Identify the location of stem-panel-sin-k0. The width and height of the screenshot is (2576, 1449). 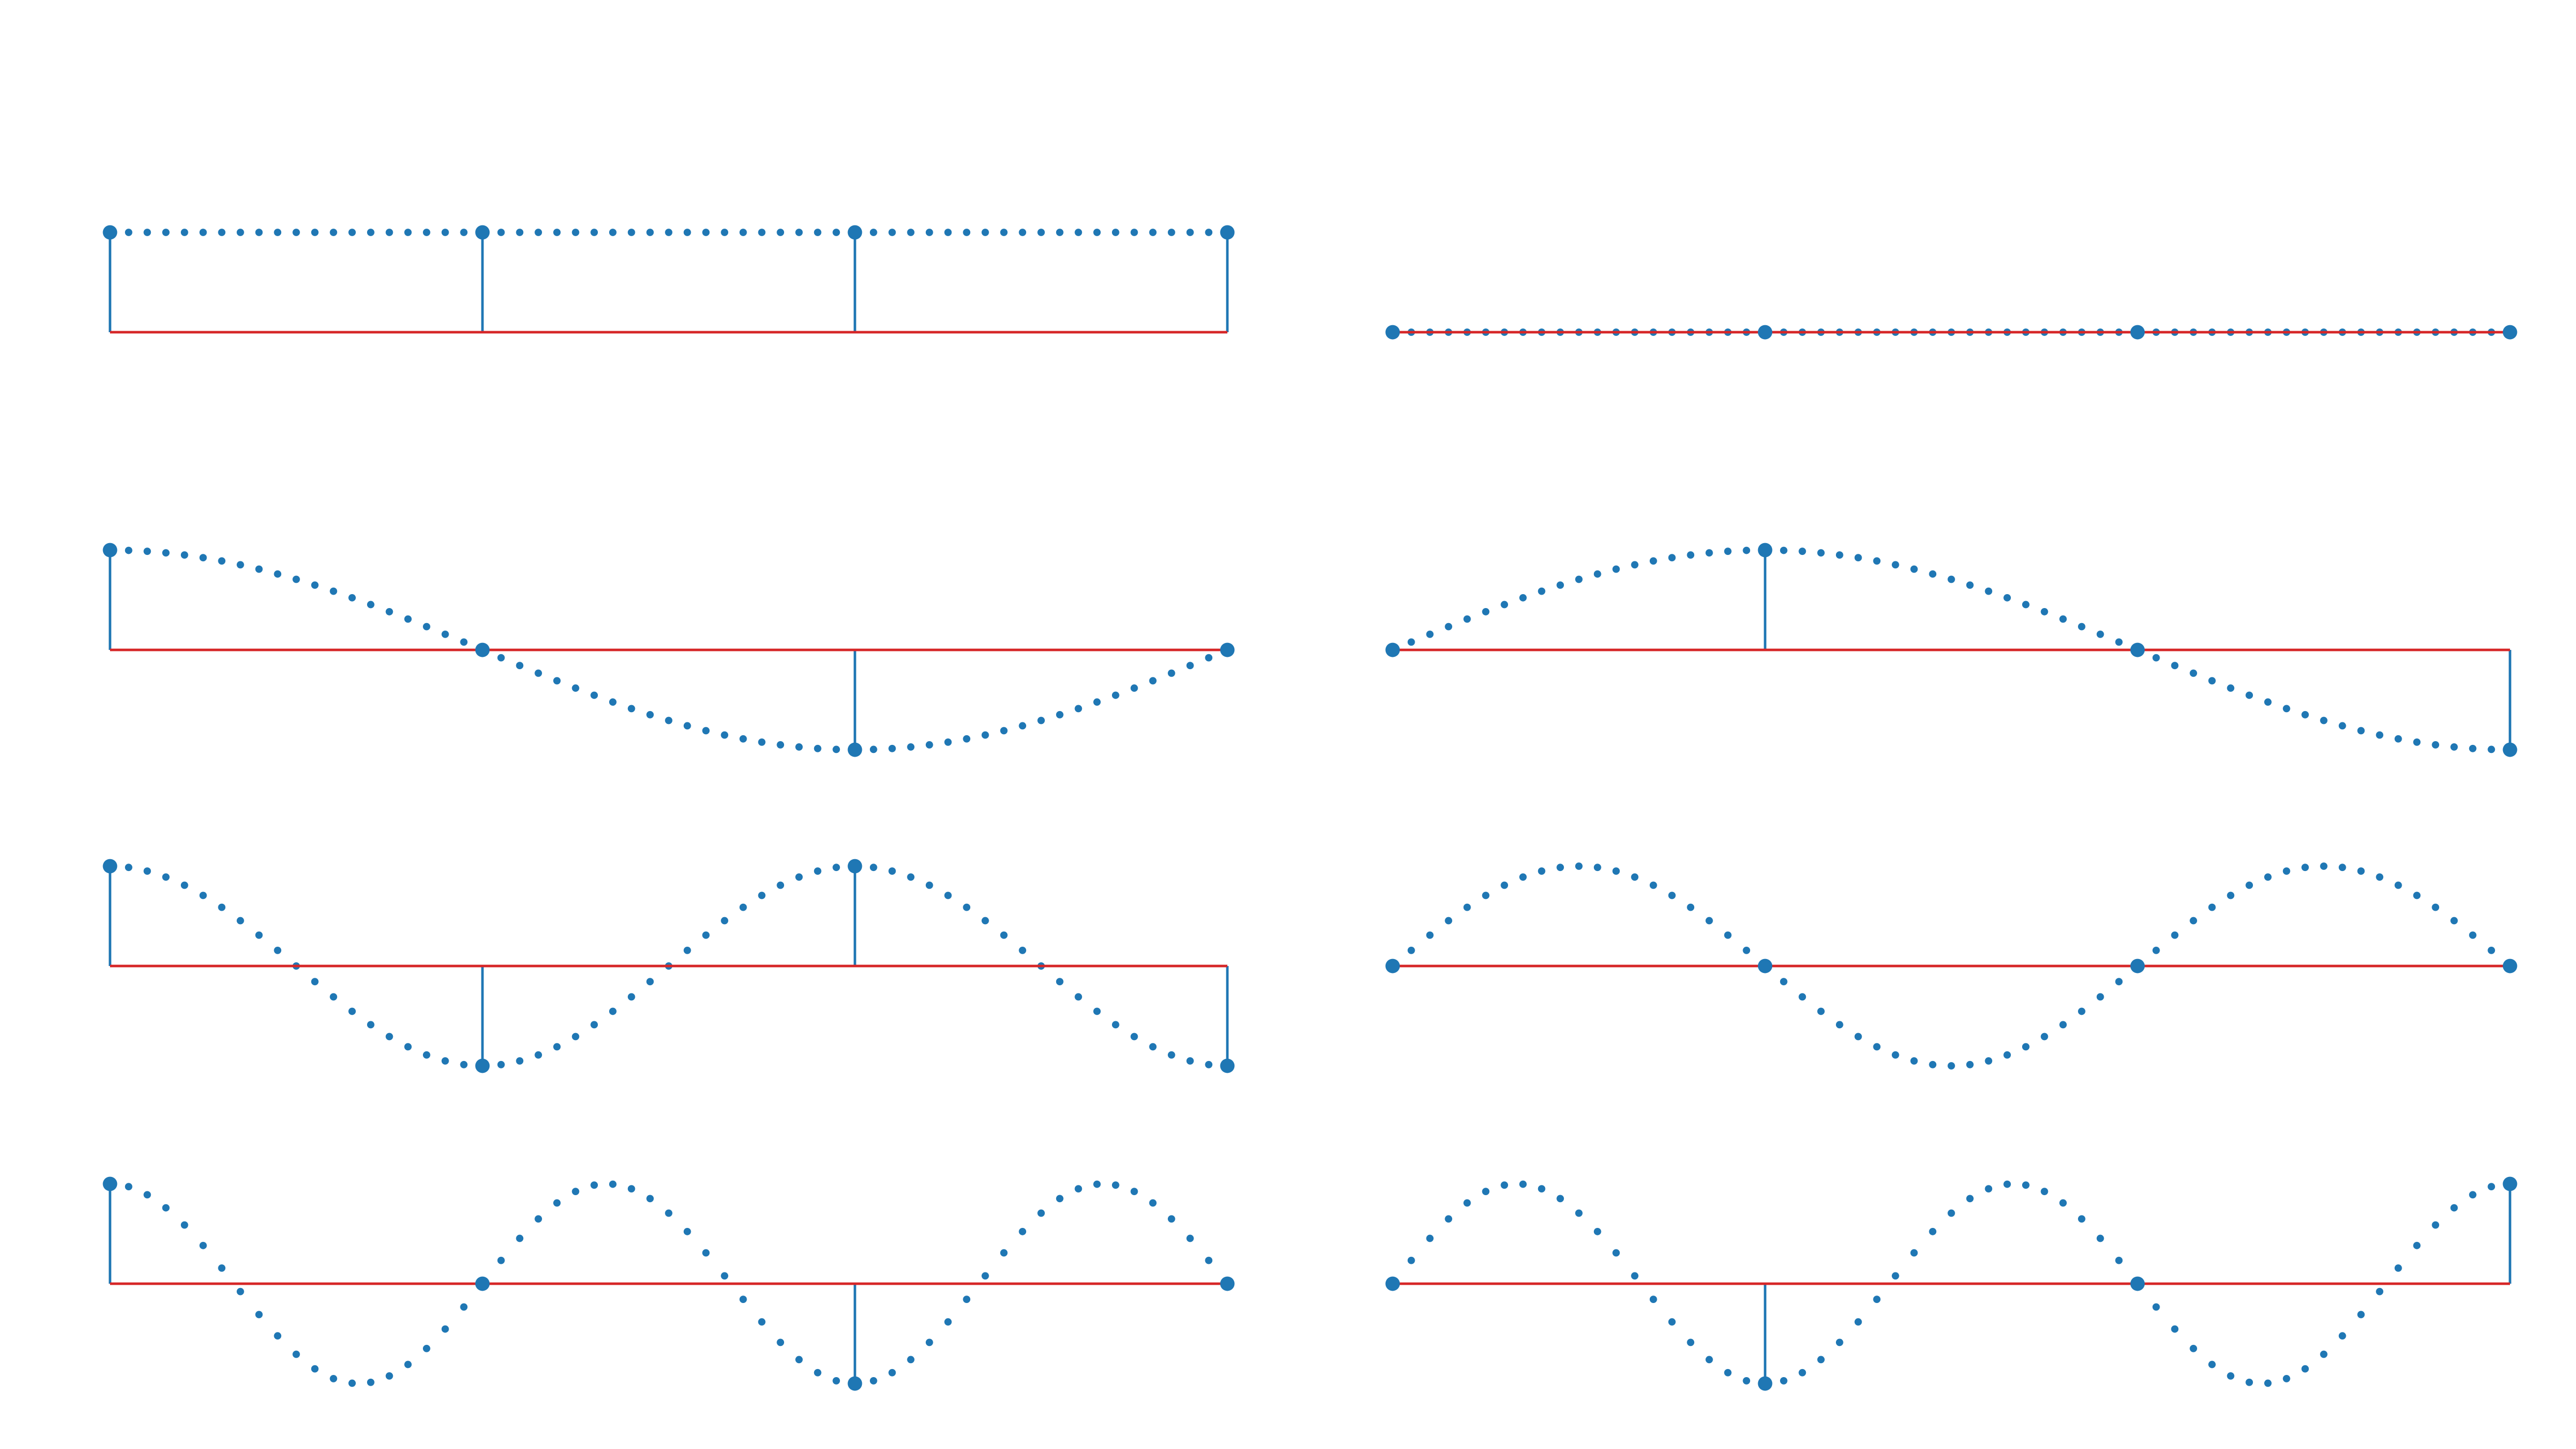
(1951, 332).